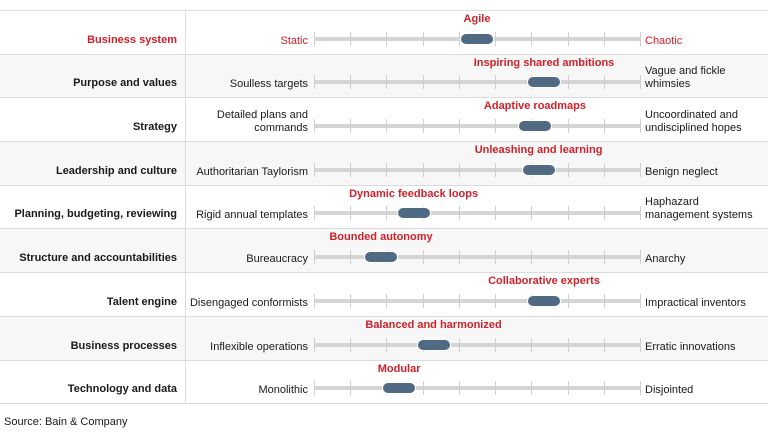 This screenshot has width=768, height=432. What do you see at coordinates (414, 193) in the screenshot?
I see `ideal-state-label: Dynamic feedback loops` at bounding box center [414, 193].